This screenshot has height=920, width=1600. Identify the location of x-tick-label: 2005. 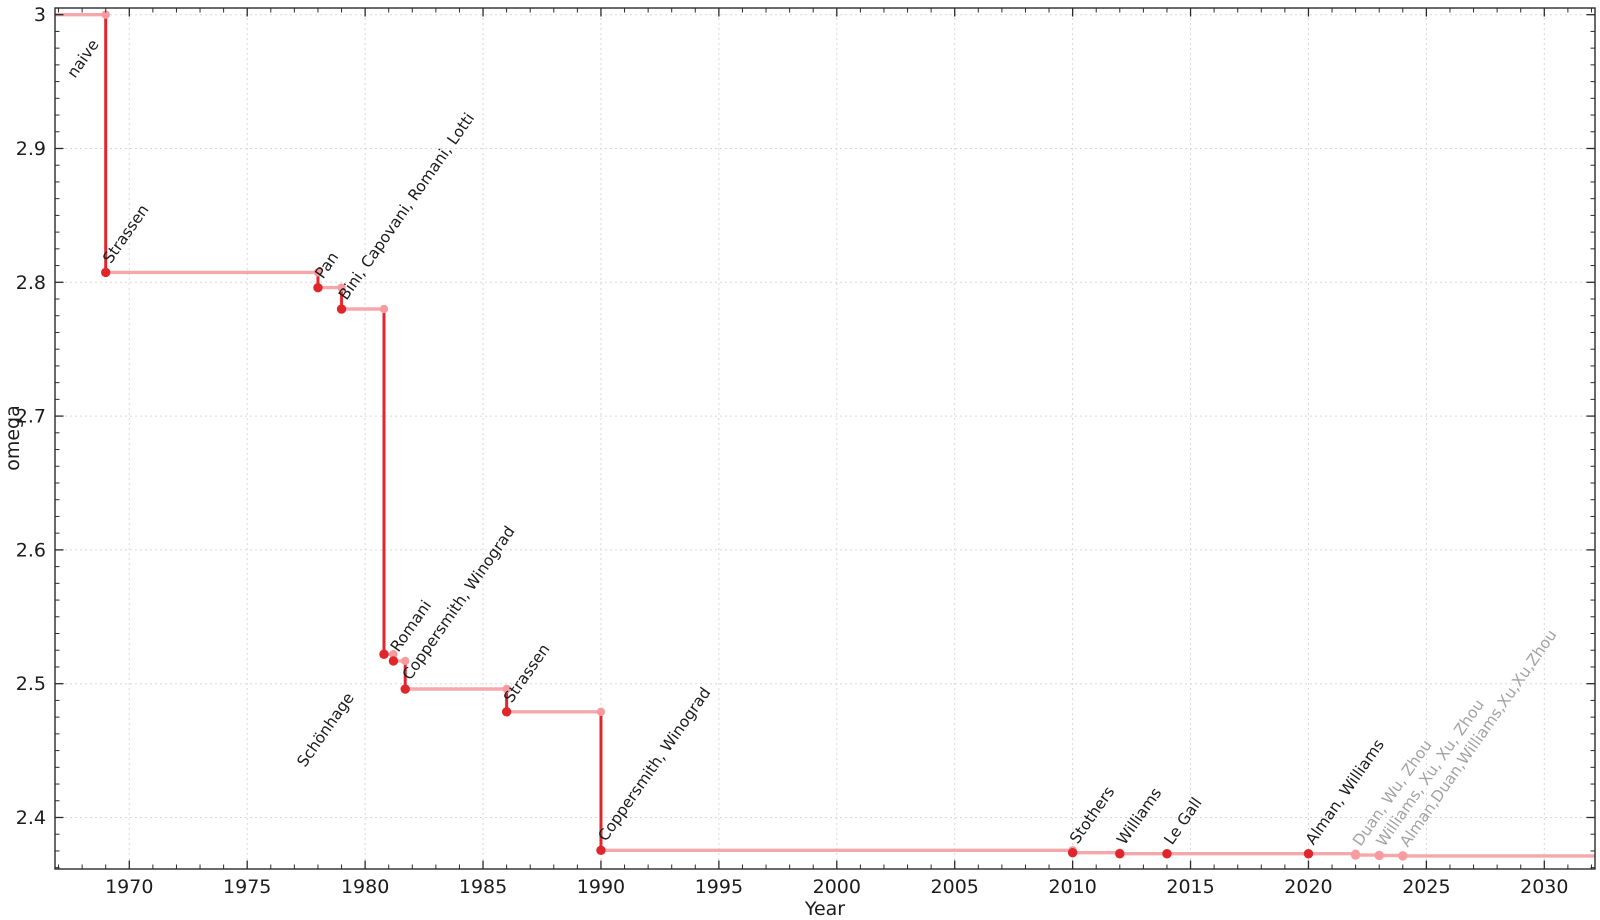
(955, 887).